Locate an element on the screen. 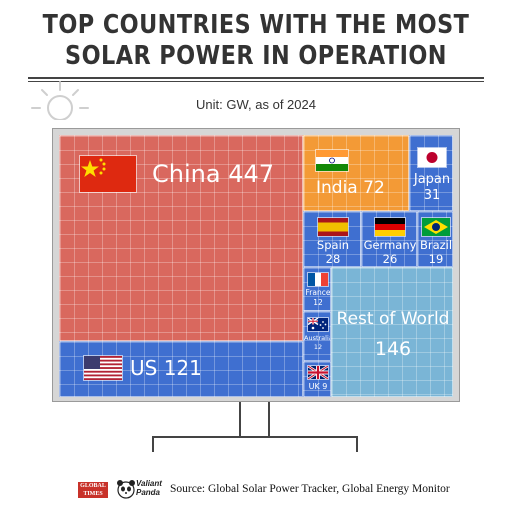 The height and width of the screenshot is (512, 512). tile-japan: Japan 31 is located at coordinates (431, 173).